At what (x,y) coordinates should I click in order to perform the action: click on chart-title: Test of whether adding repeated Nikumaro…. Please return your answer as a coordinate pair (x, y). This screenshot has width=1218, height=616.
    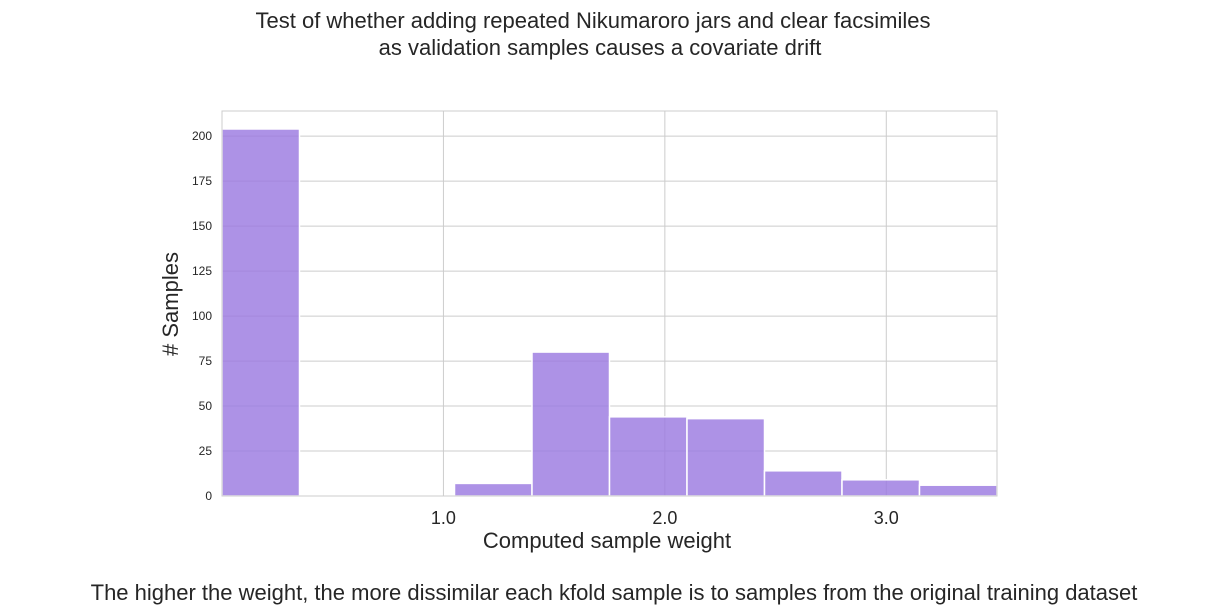
    Looking at the image, I should click on (593, 34).